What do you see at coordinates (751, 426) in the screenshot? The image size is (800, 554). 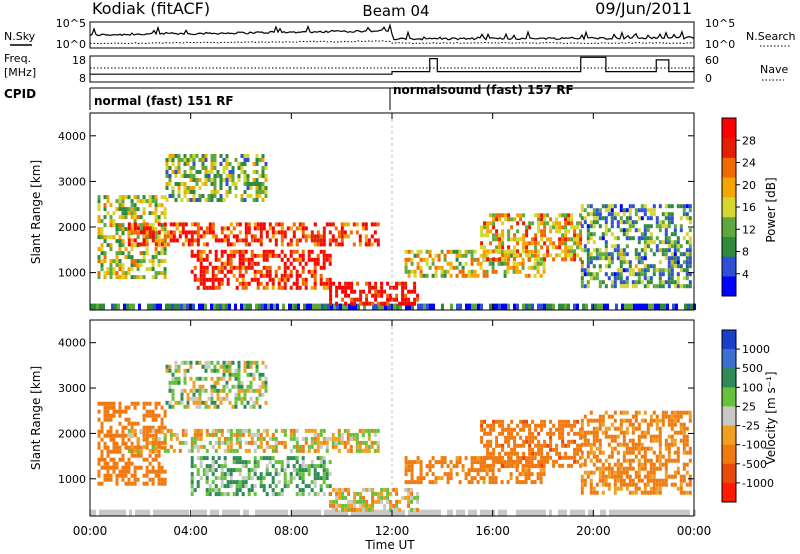 I see `colorbar-tick-label: -25` at bounding box center [751, 426].